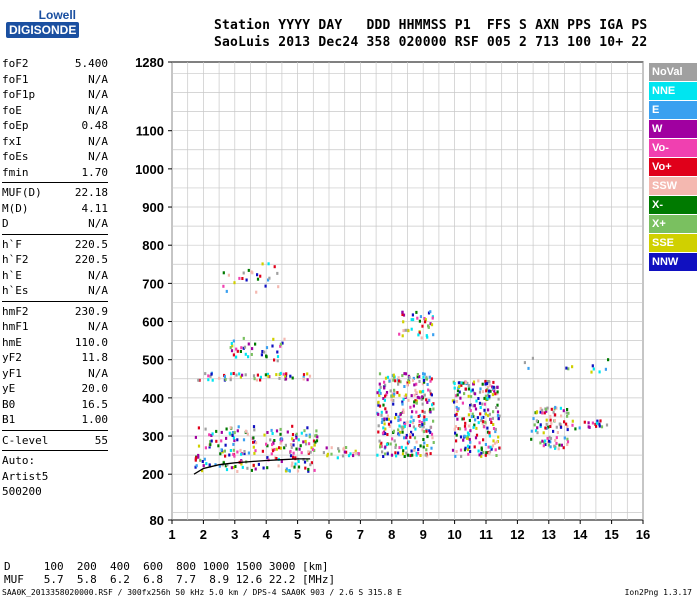 The width and height of the screenshot is (700, 600). Describe the element at coordinates (55, 157) in the screenshot. I see `param-row: foEs N/A` at that location.